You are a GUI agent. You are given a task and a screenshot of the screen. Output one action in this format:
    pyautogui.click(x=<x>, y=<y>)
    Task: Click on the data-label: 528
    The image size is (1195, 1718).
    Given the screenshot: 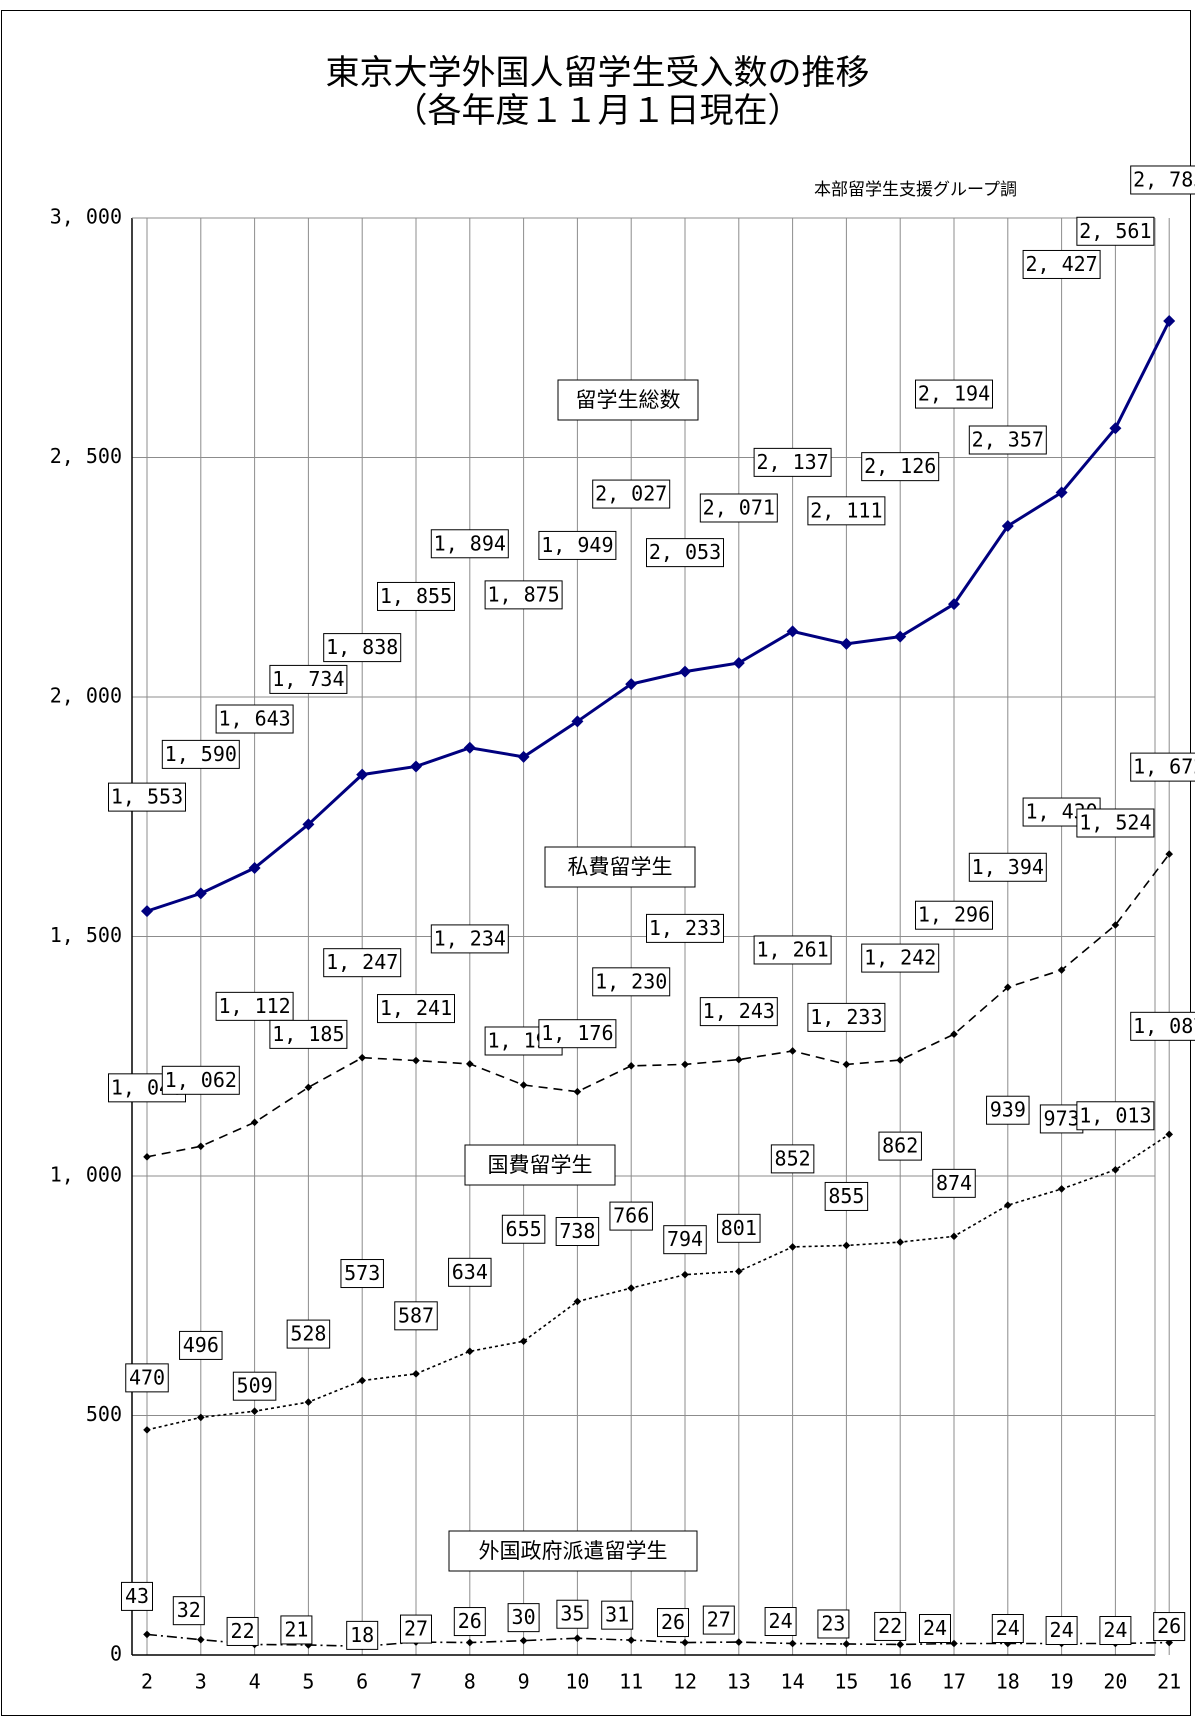 What is the action you would take?
    pyautogui.click(x=308, y=1334)
    